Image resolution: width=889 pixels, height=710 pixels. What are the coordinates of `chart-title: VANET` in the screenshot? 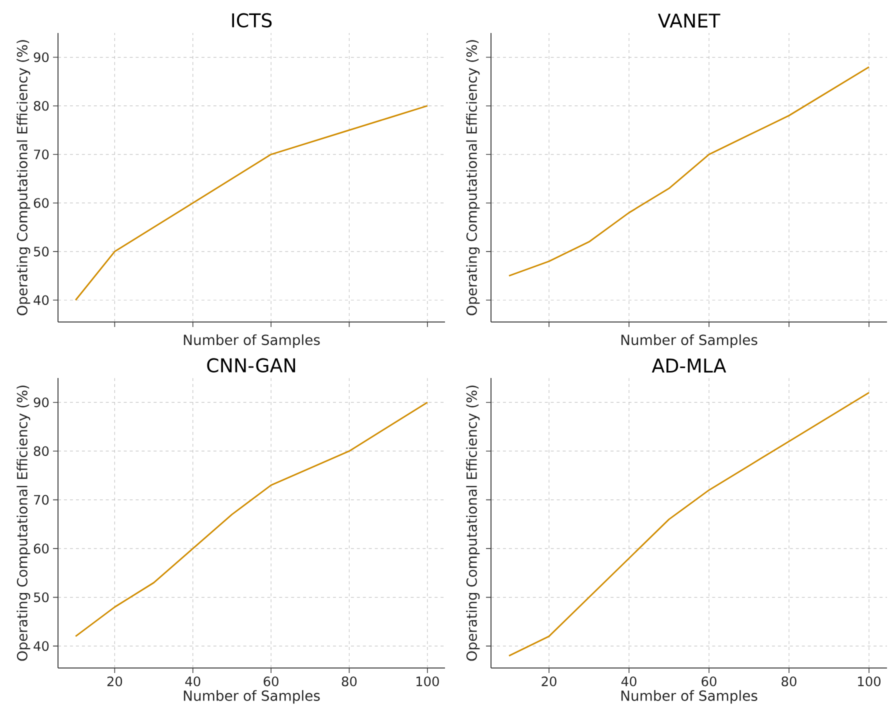 It's located at (689, 21).